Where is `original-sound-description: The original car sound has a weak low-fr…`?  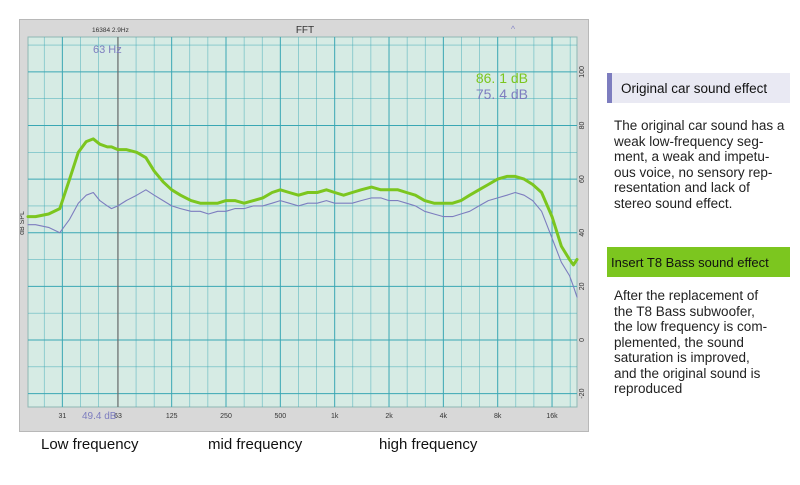
original-sound-description: The original car sound has a weak low-fr… is located at coordinates (699, 164).